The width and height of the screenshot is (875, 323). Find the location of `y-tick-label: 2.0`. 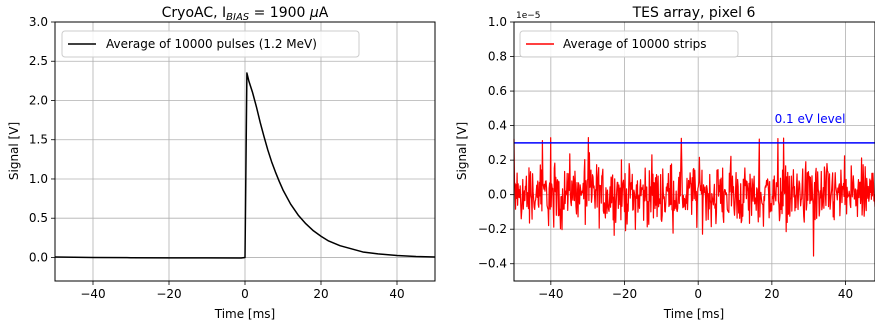

y-tick-label: 2.0 is located at coordinates (38, 100).